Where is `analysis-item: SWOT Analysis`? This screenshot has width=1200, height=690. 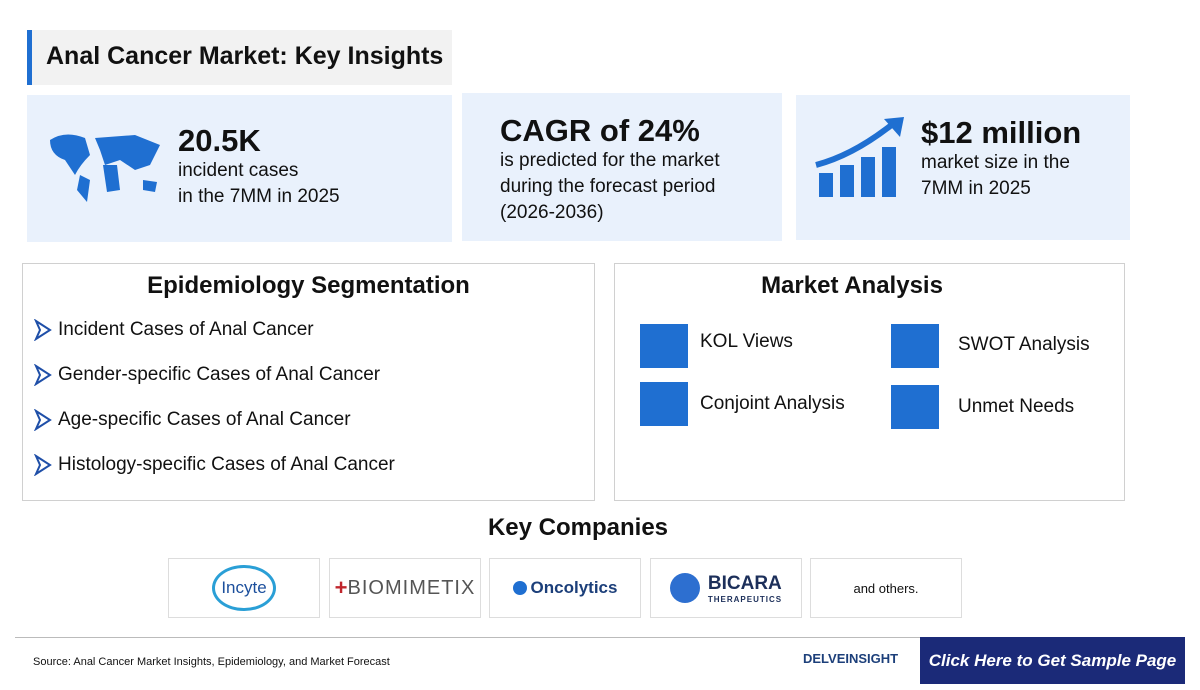
analysis-item: SWOT Analysis is located at coordinates (1024, 344).